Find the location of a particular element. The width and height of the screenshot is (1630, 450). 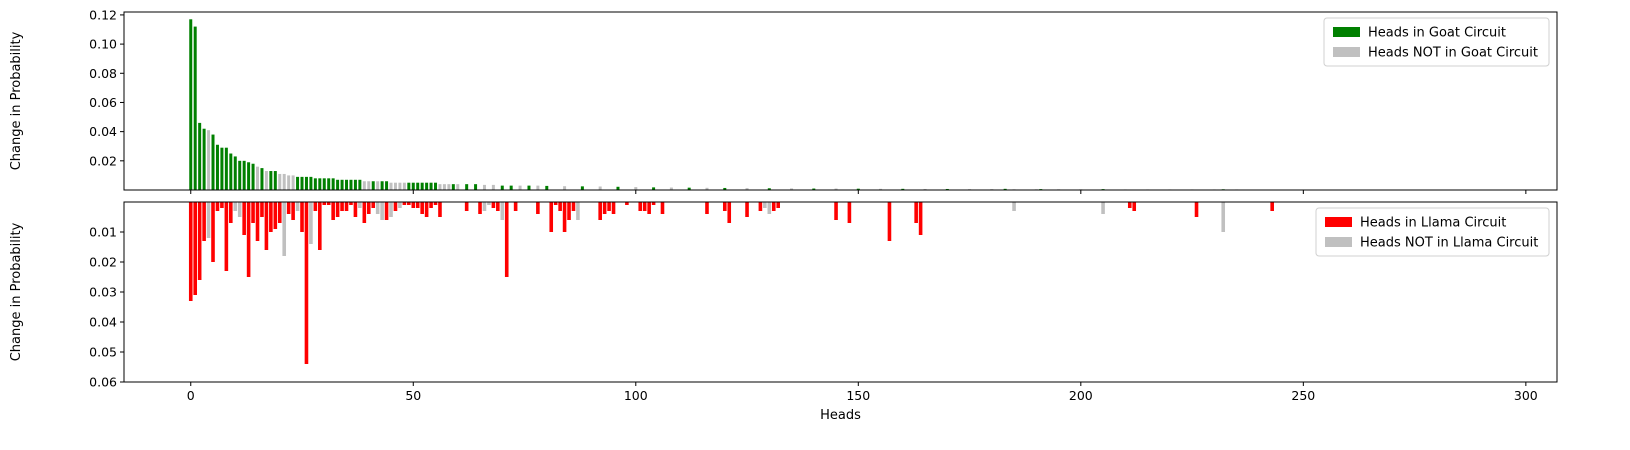

x-tick-label: 100 is located at coordinates (636, 395).